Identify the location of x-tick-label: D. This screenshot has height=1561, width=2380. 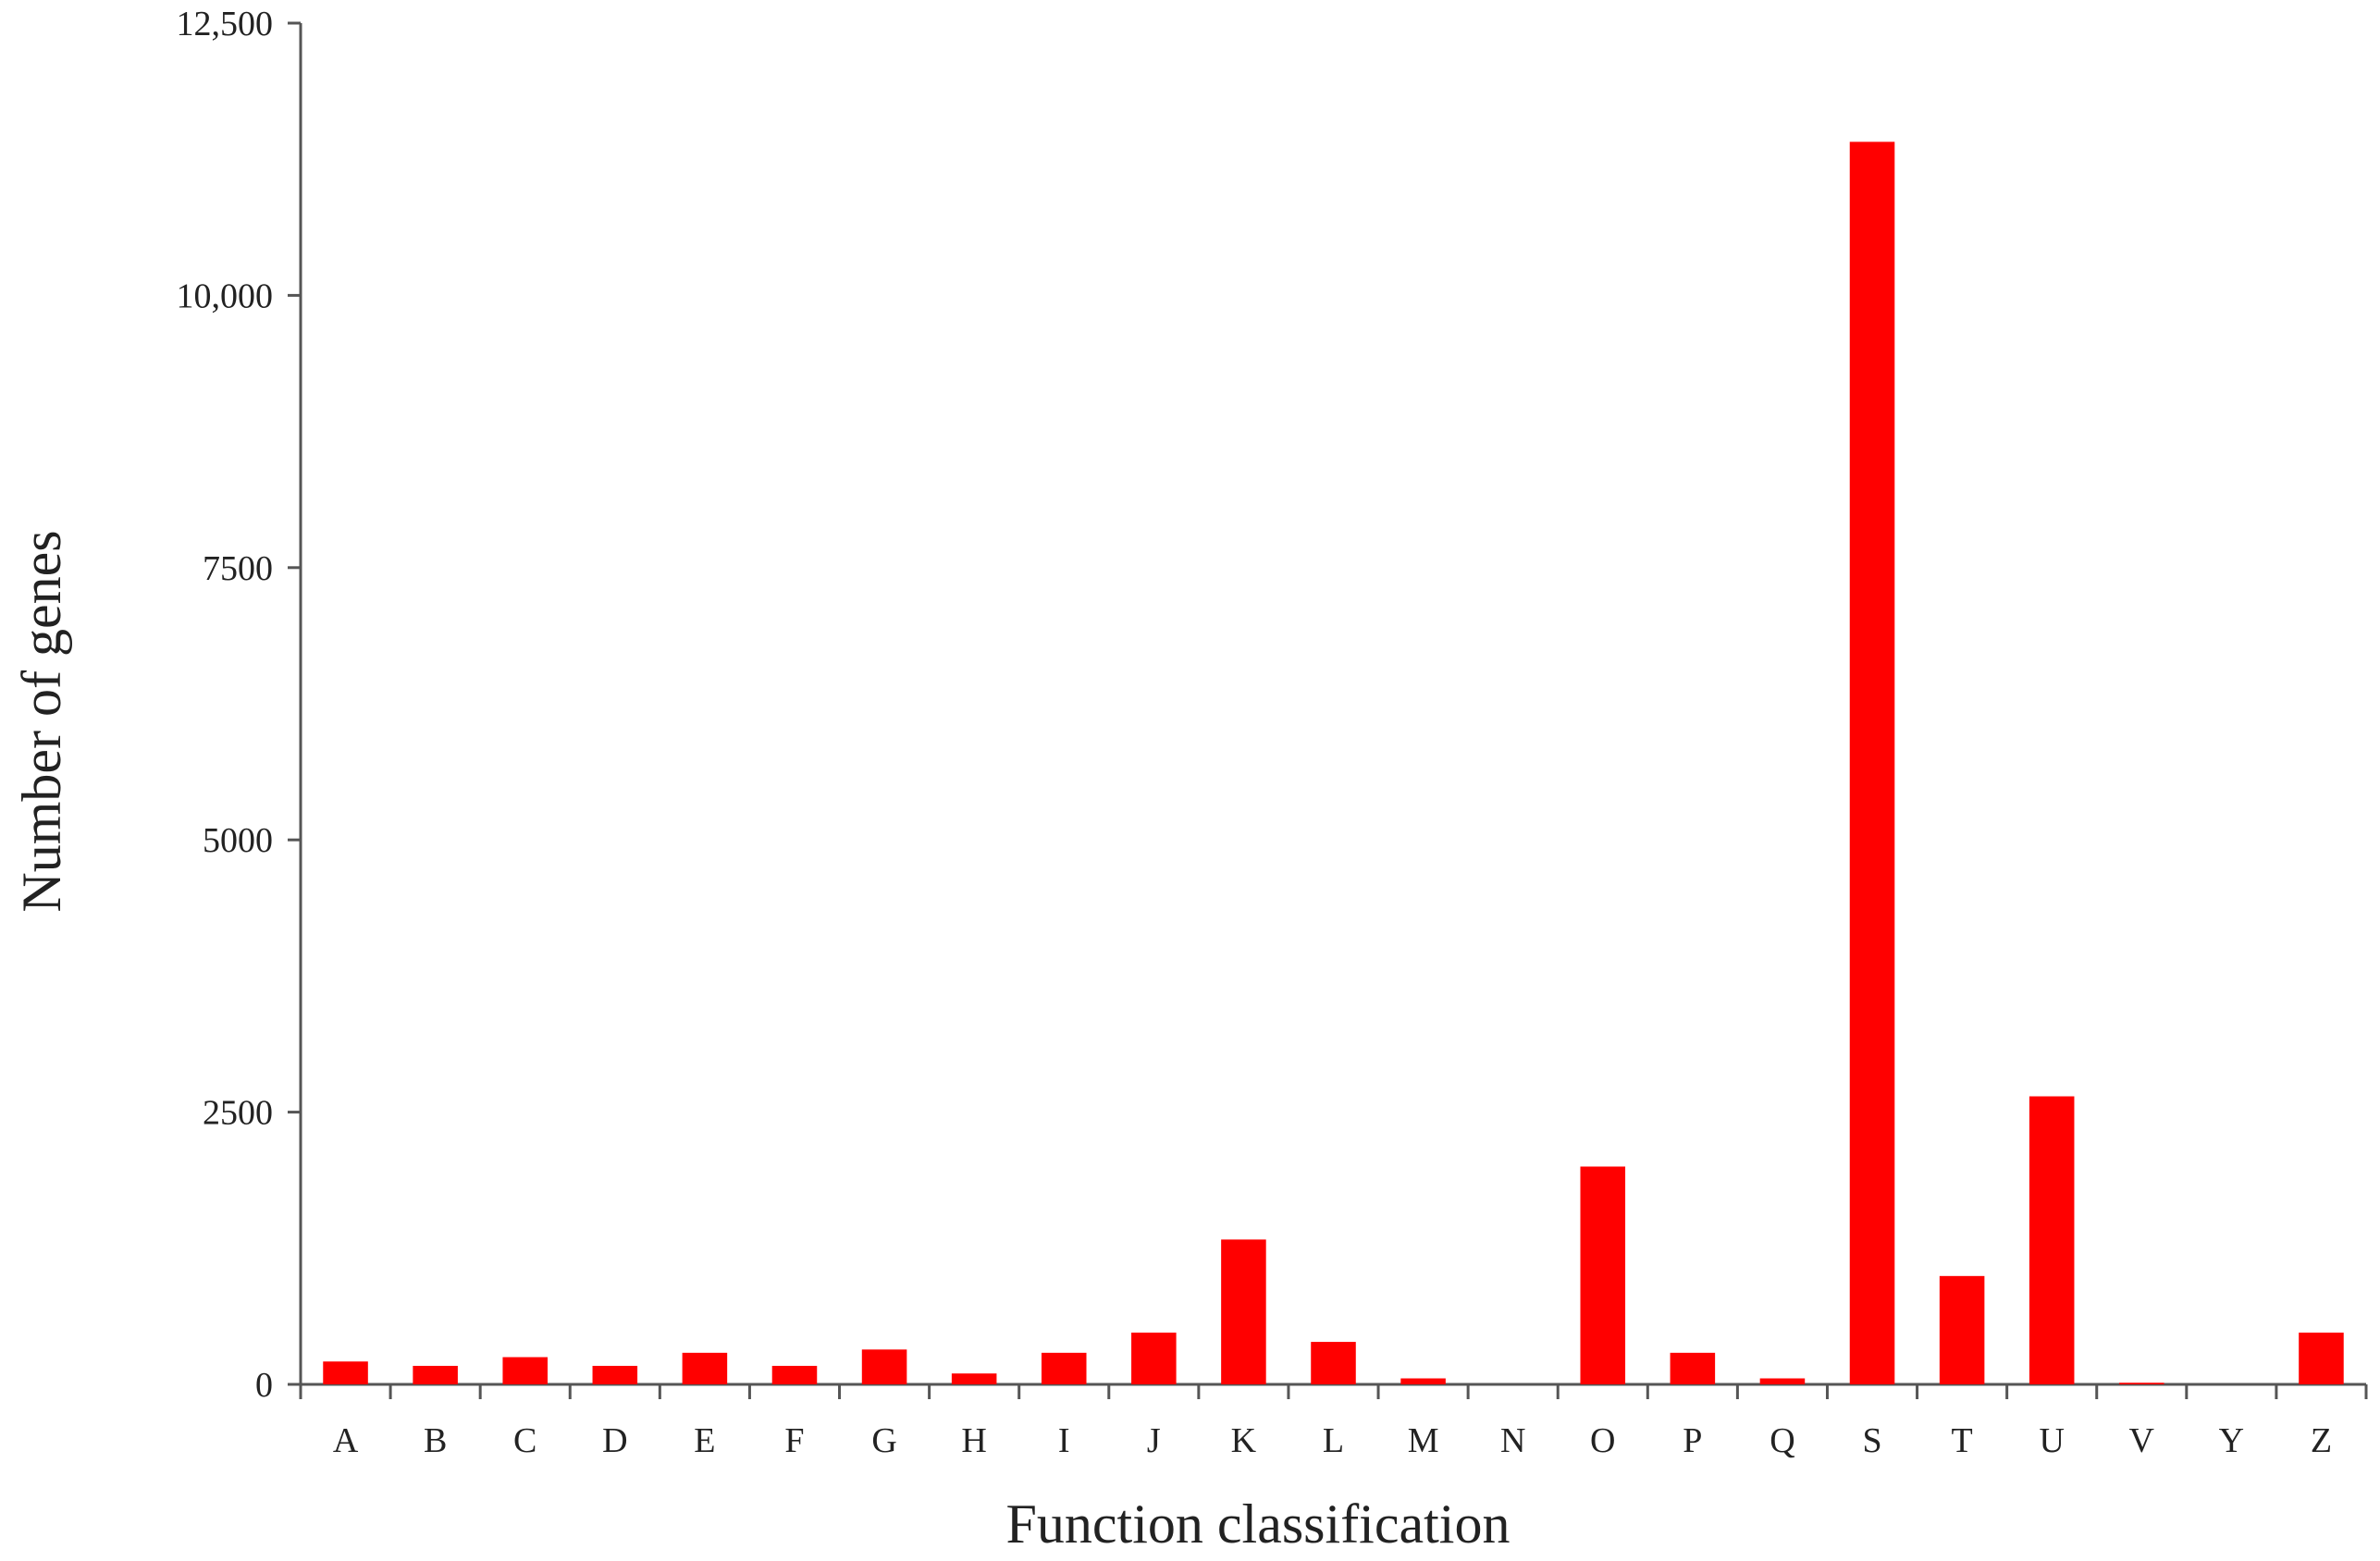
(614, 1440).